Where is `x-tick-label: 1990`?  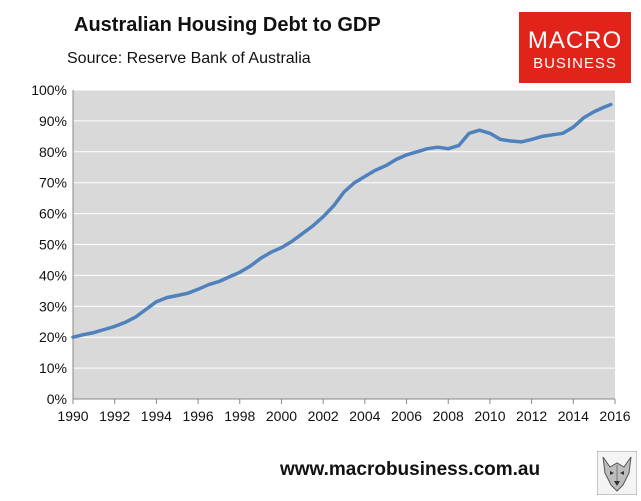 x-tick-label: 1990 is located at coordinates (72, 416).